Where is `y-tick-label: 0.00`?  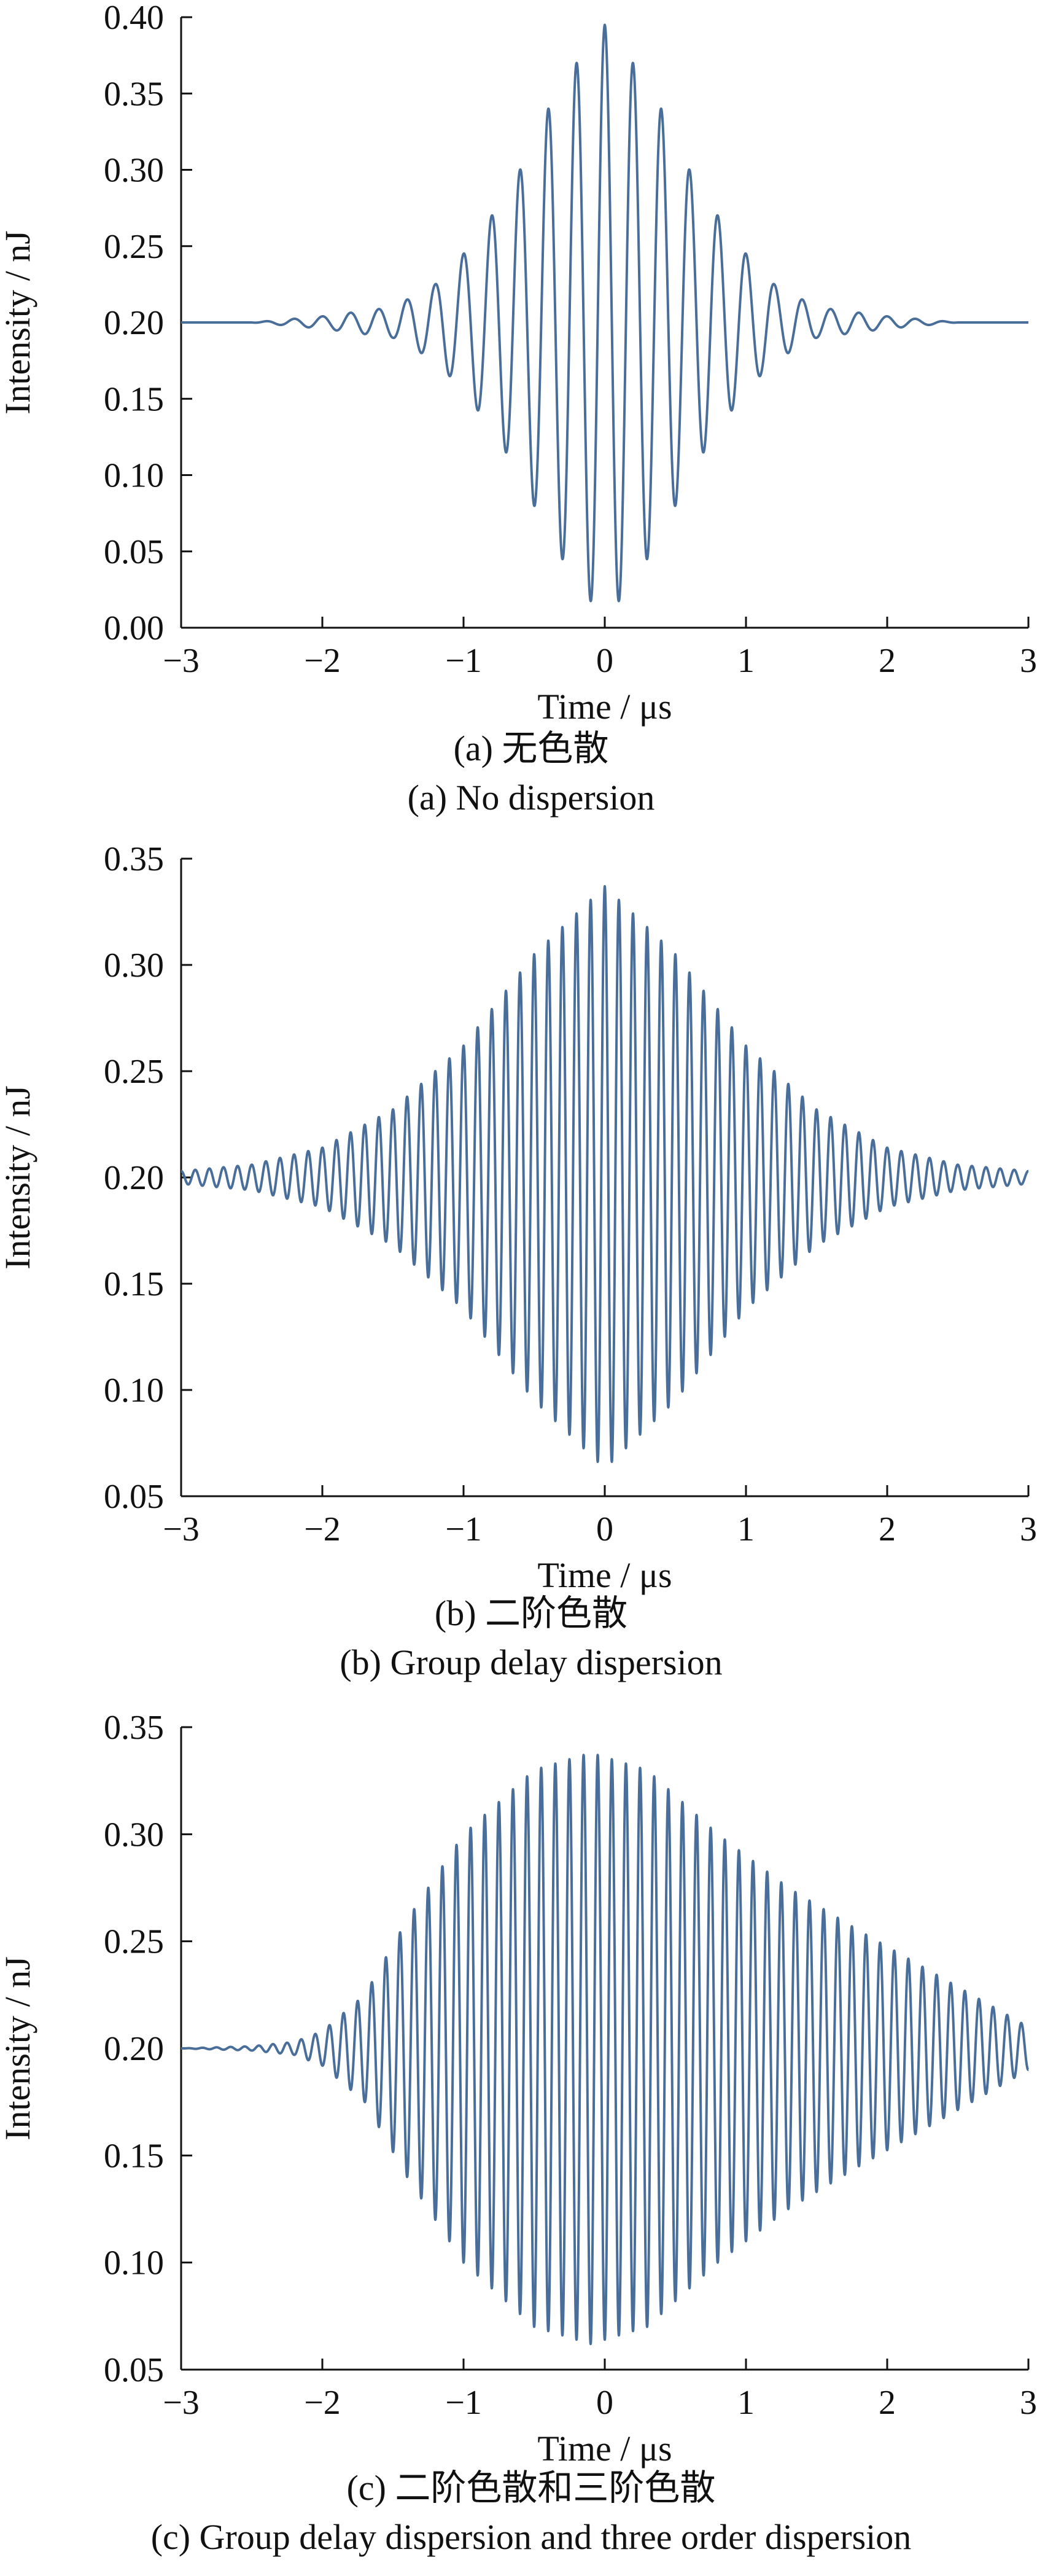 y-tick-label: 0.00 is located at coordinates (134, 628).